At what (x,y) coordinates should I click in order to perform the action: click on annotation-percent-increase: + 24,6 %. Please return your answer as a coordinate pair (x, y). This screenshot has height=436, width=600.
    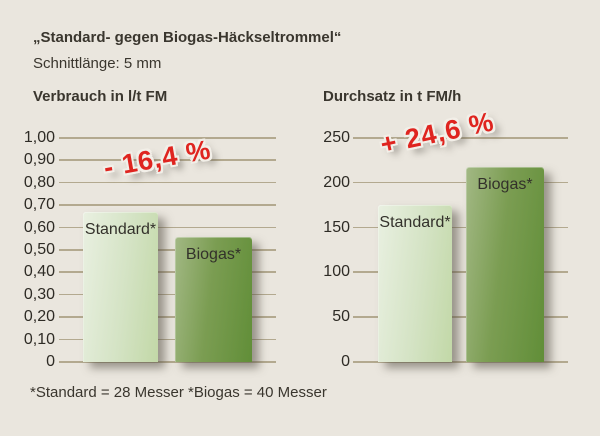
    Looking at the image, I should click on (437, 133).